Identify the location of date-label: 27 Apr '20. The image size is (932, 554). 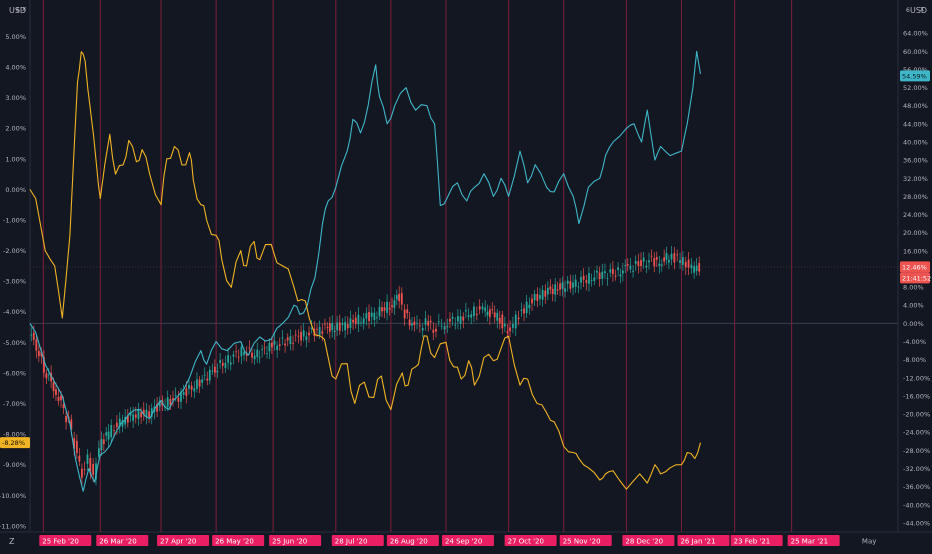
(178, 542).